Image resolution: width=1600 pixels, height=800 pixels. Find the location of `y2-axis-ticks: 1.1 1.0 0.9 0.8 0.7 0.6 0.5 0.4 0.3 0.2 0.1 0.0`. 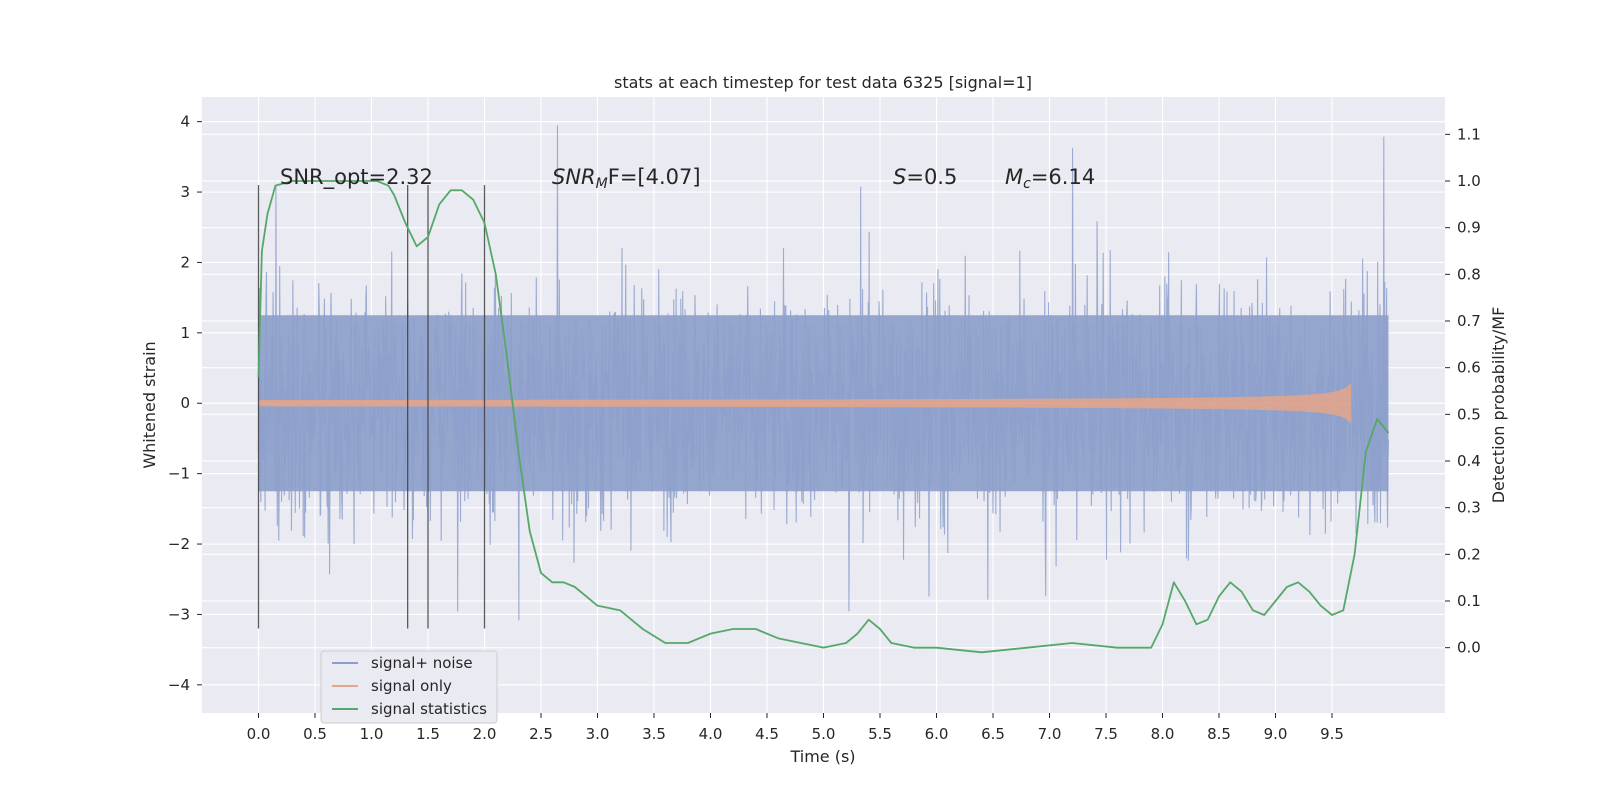

y2-axis-ticks: 1.1 1.0 0.9 0.8 0.7 0.6 0.5 0.4 0.3 0.2 0.1 0.0 is located at coordinates (1463, 391).